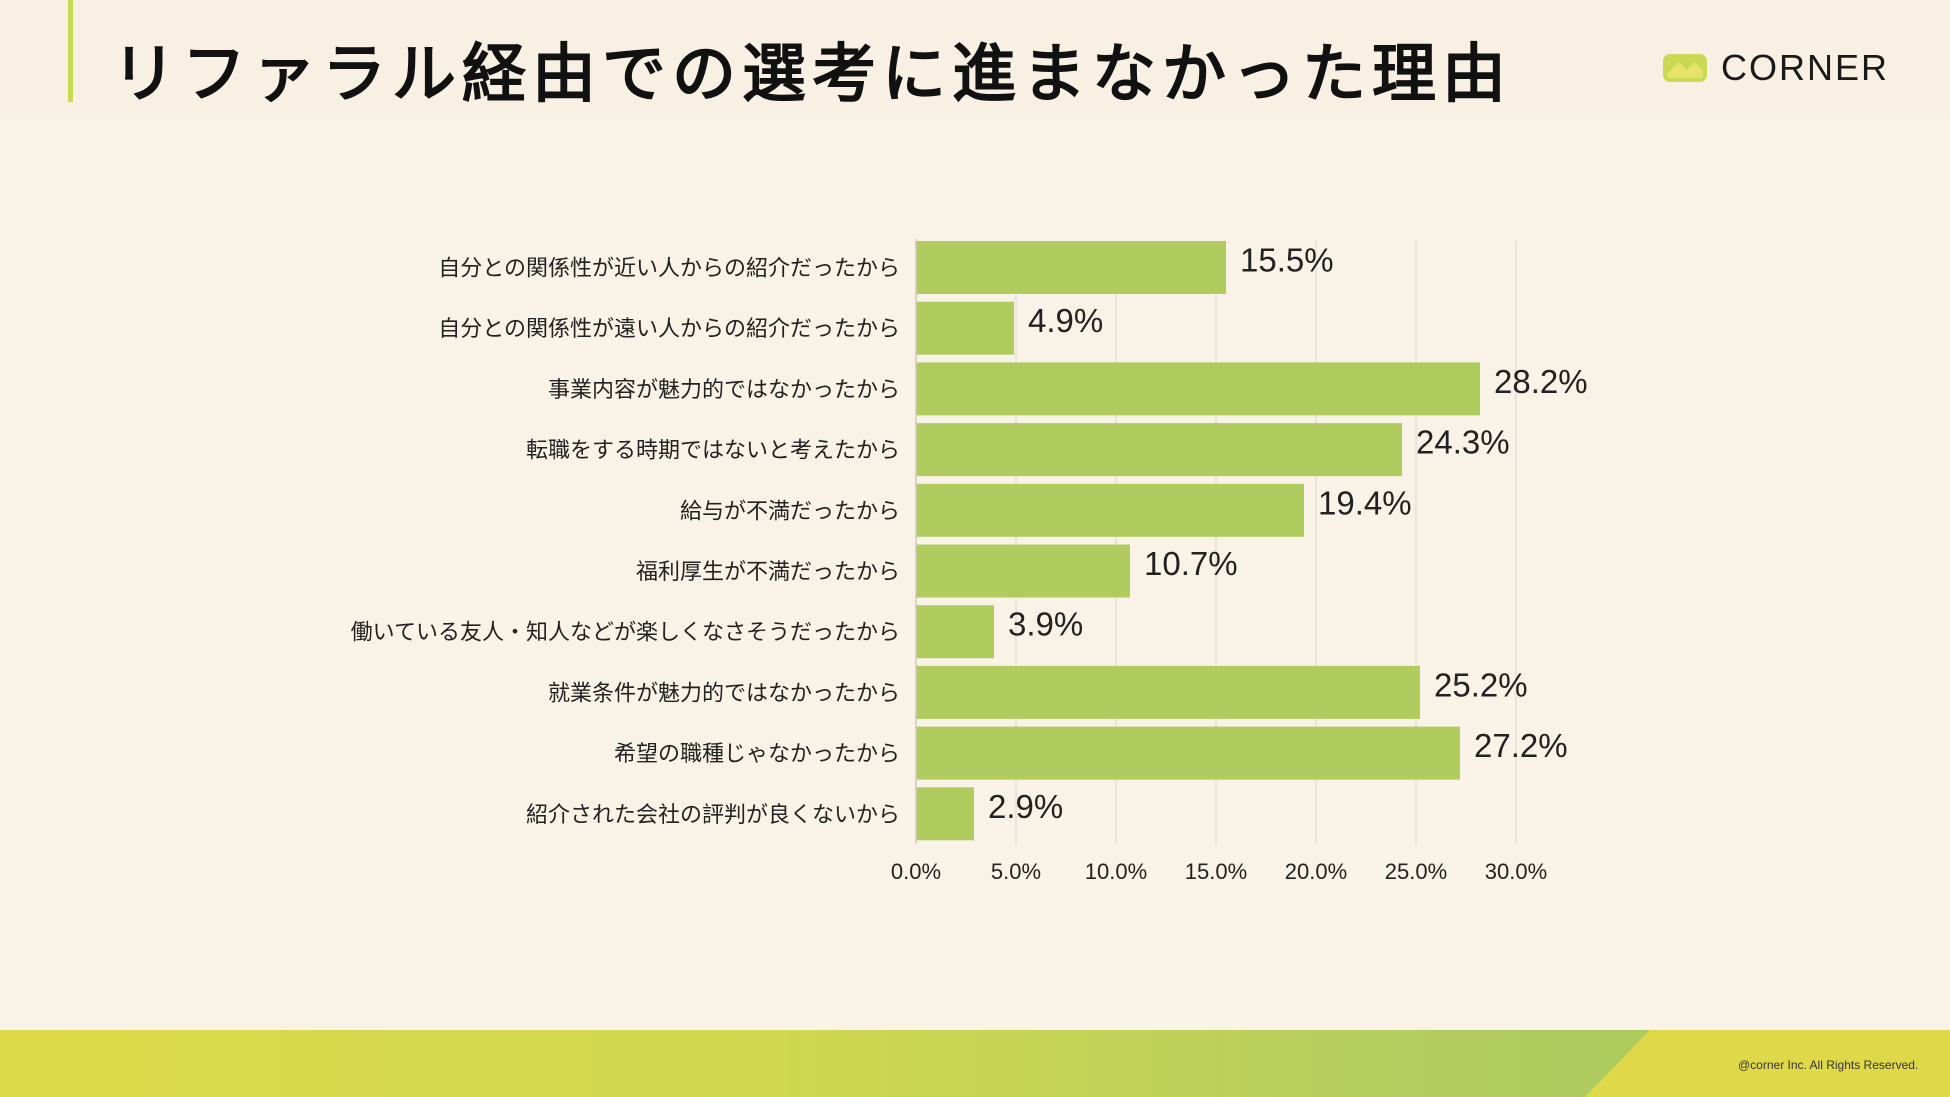 The height and width of the screenshot is (1097, 1950). I want to click on data-label: 25.2%, so click(1481, 684).